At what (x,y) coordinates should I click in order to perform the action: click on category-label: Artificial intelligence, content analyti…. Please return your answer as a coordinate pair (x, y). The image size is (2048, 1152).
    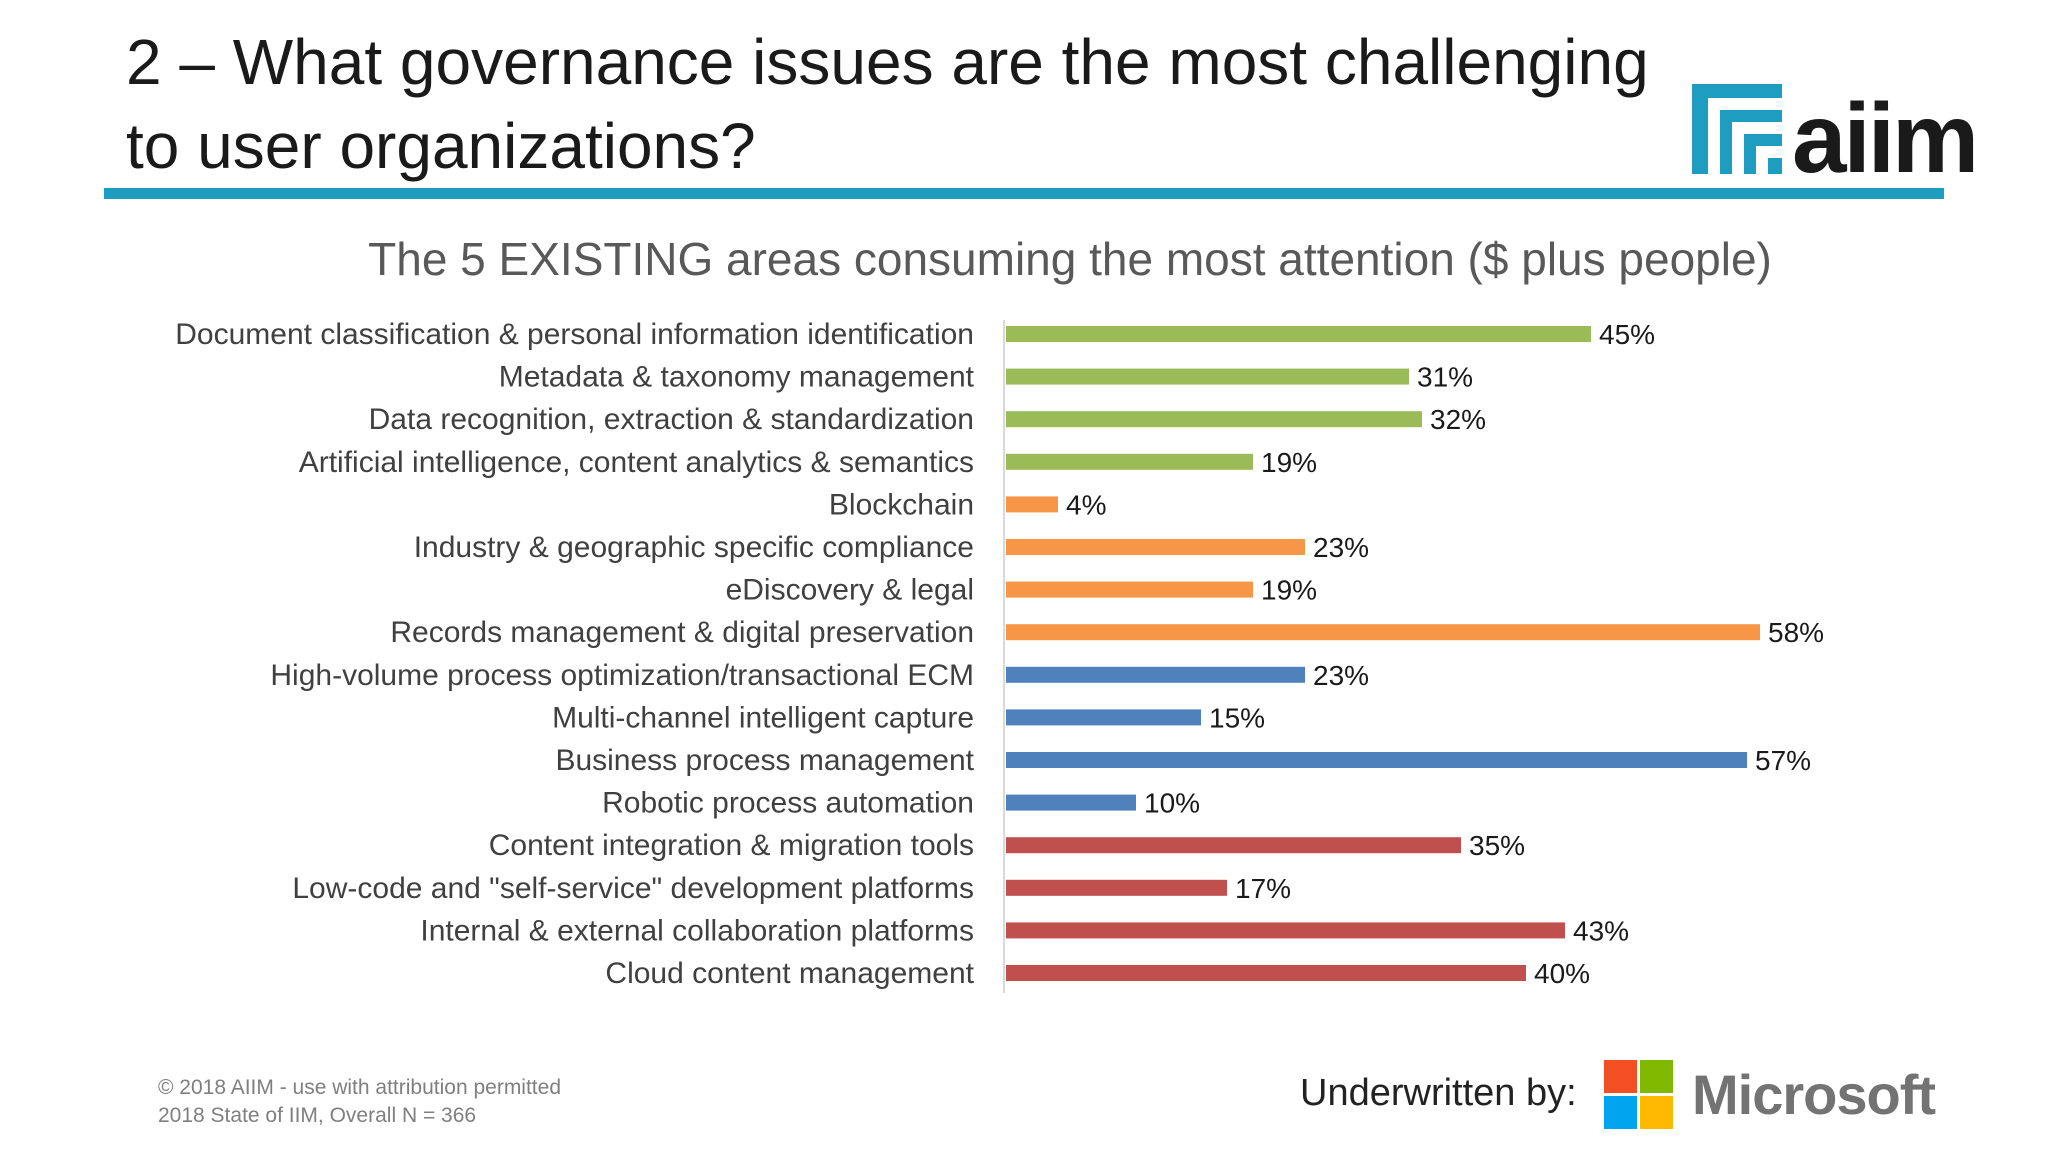
    Looking at the image, I should click on (636, 462).